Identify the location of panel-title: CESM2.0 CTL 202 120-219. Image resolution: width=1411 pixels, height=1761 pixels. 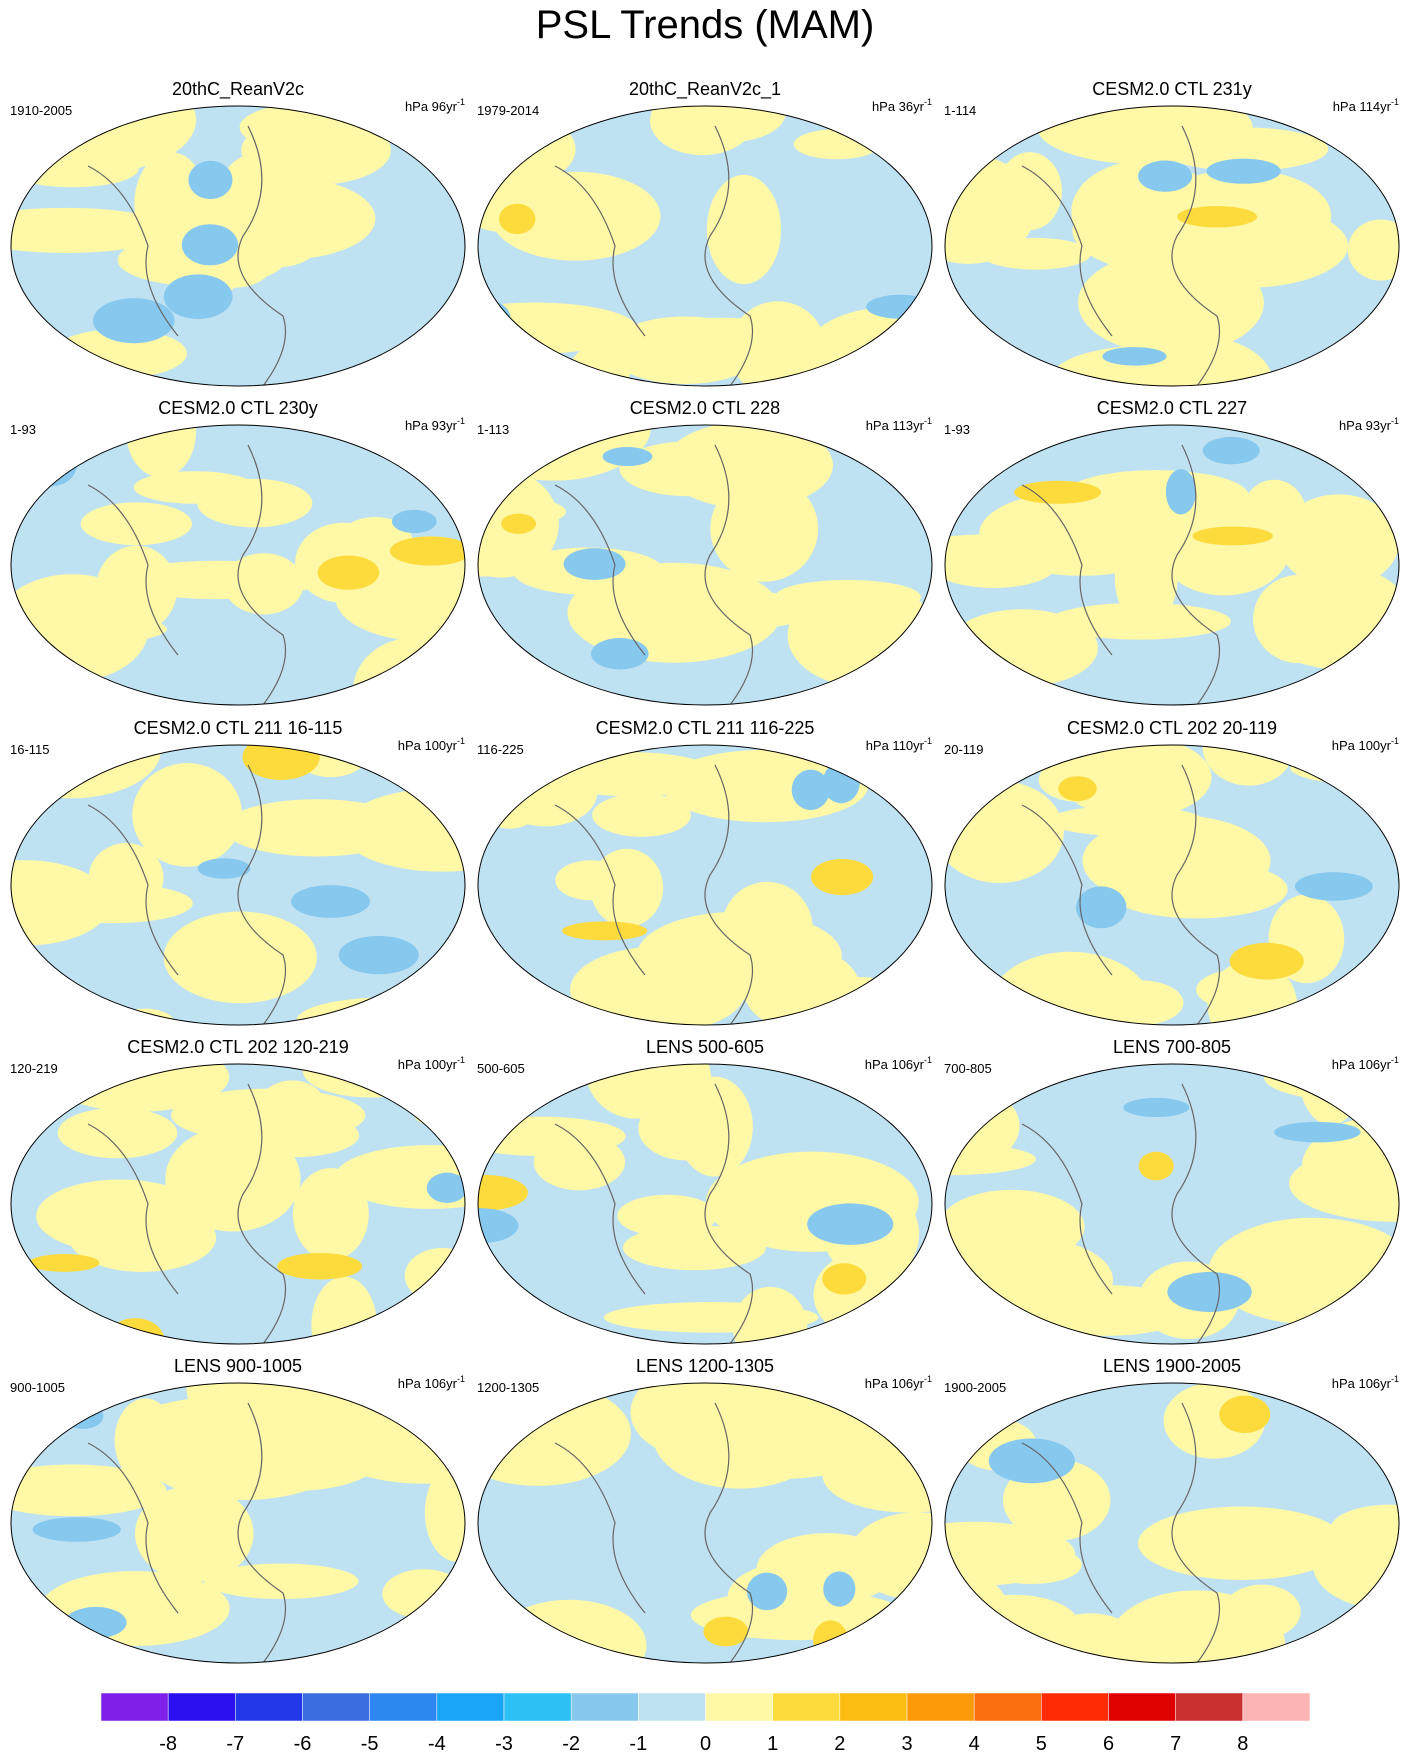
(237, 1047).